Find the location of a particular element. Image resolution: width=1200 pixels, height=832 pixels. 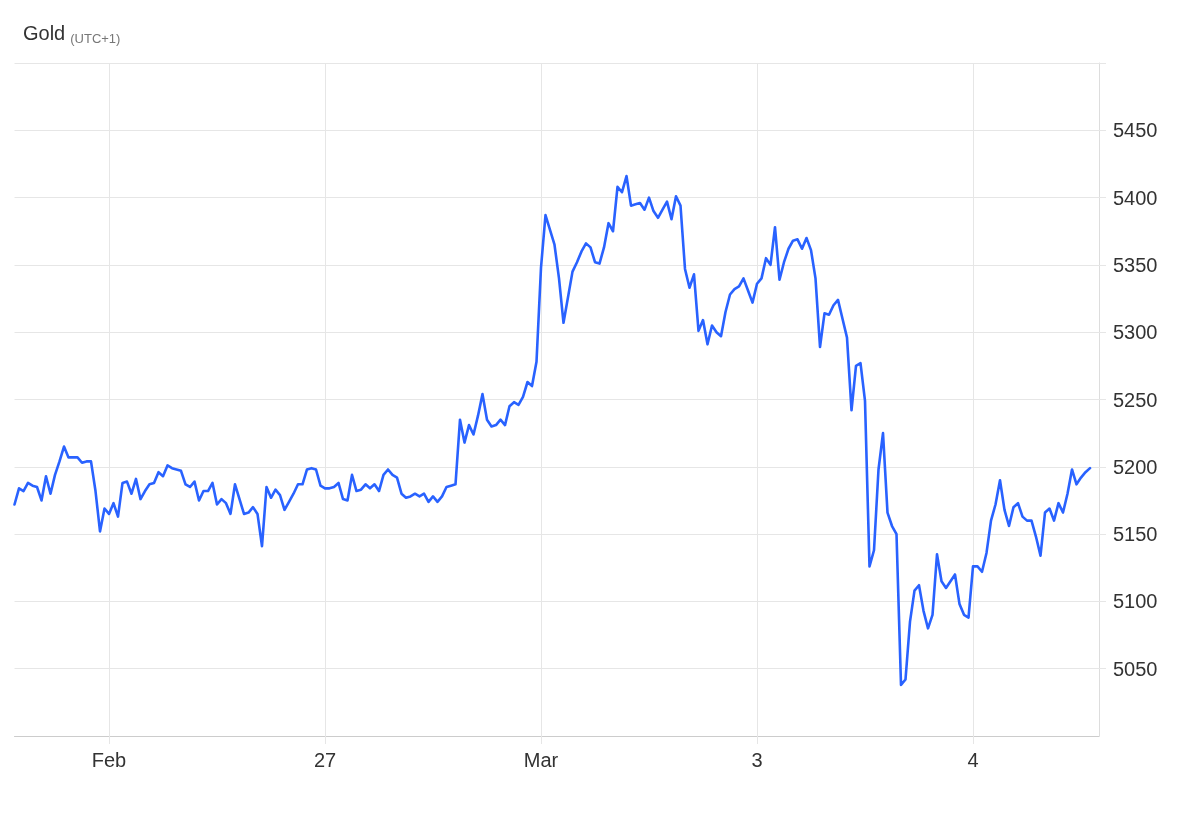

x-tick-label: 3 is located at coordinates (757, 760).